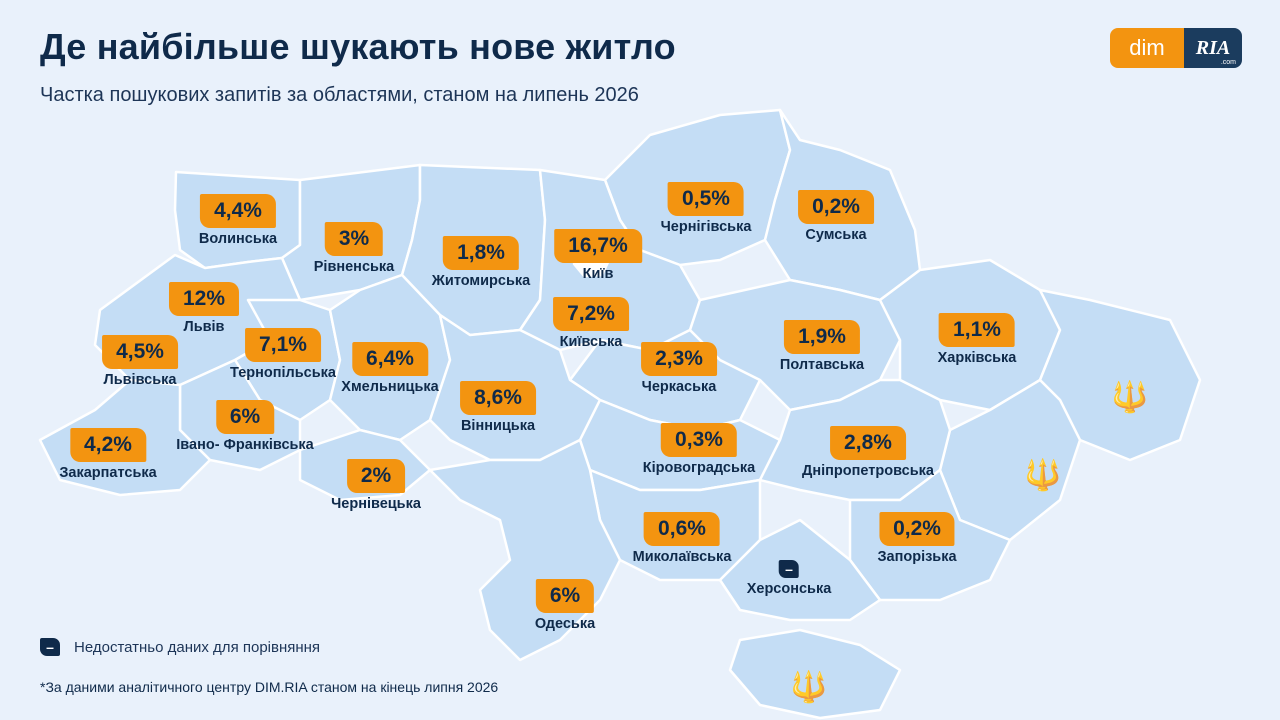 This screenshot has height=720, width=1280. I want to click on region-value-badge: 16,7%, so click(598, 246).